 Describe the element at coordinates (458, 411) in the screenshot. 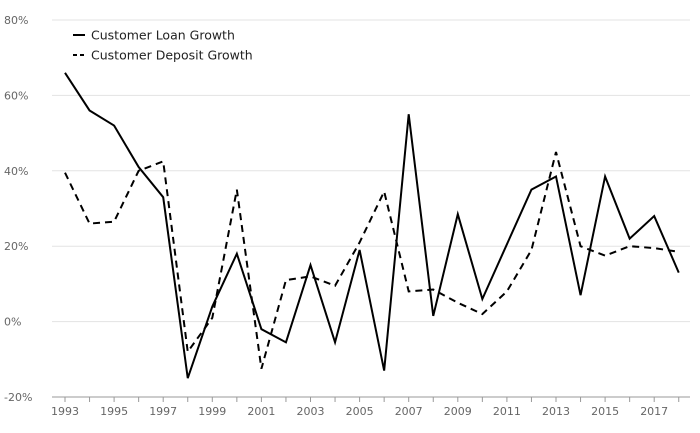

I see `x-tick-label: 2009` at that location.